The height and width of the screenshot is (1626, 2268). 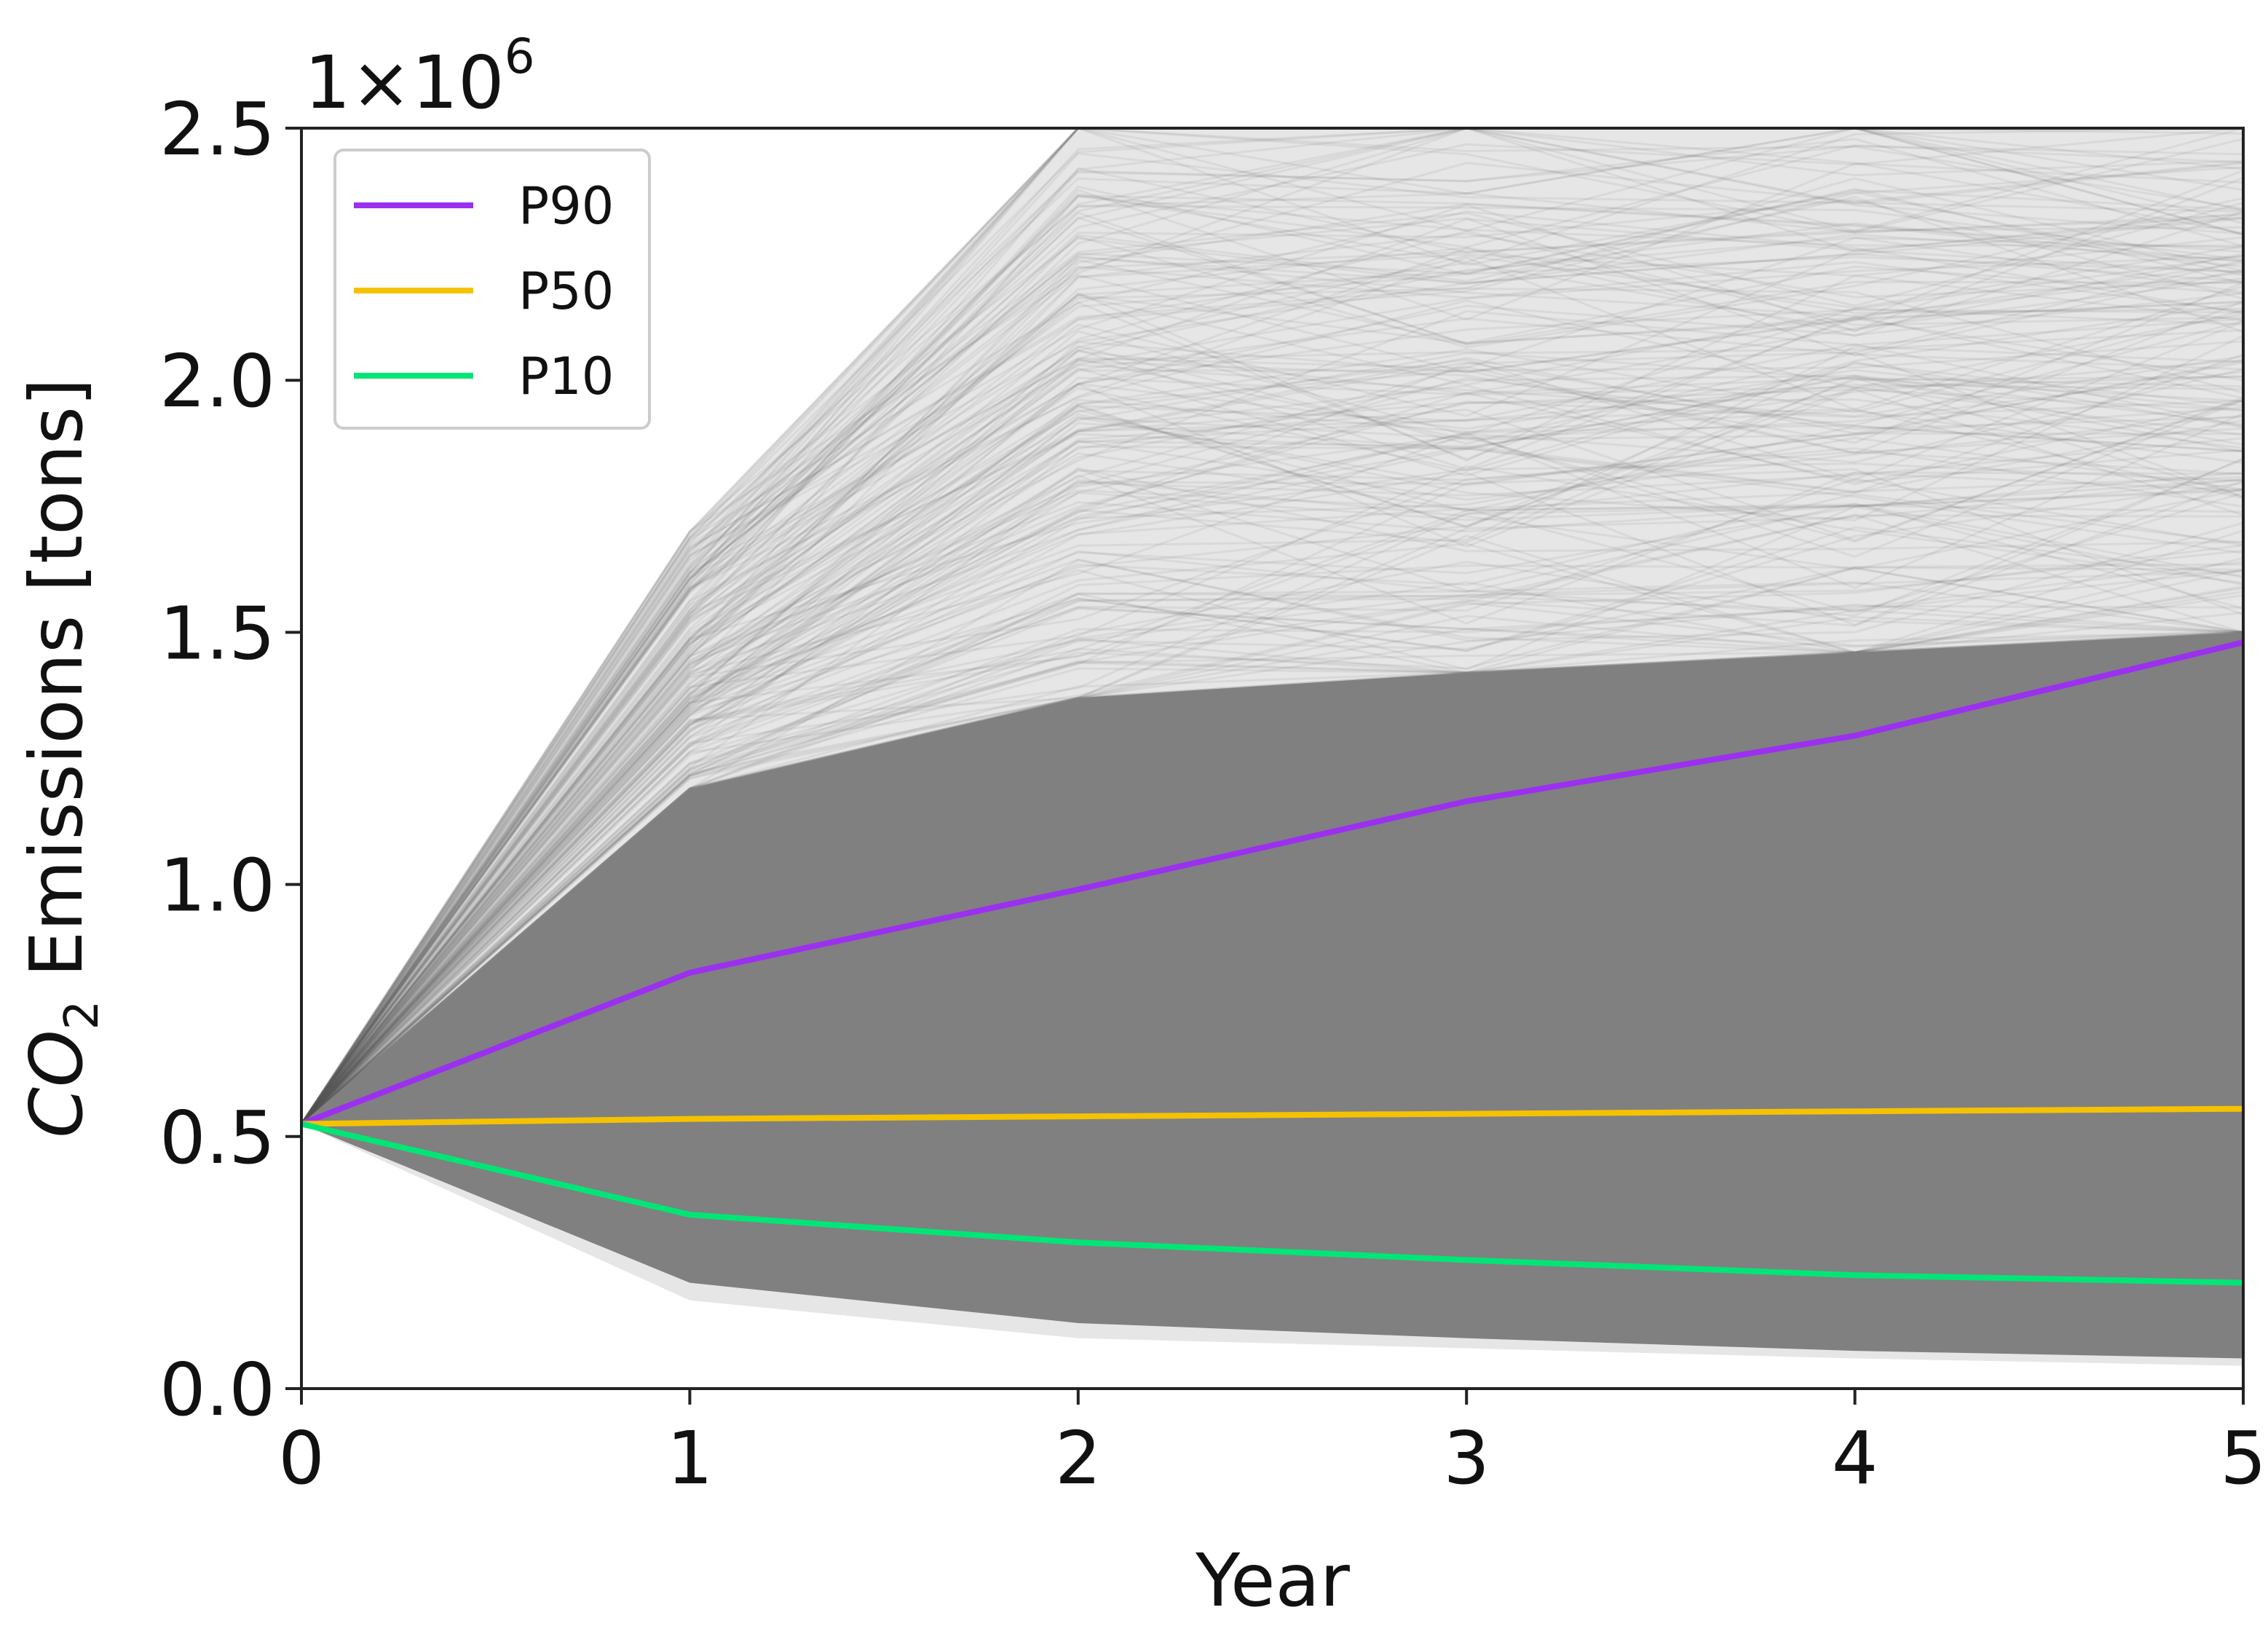 I want to click on x-tick-label: 2, so click(x=1079, y=1458).